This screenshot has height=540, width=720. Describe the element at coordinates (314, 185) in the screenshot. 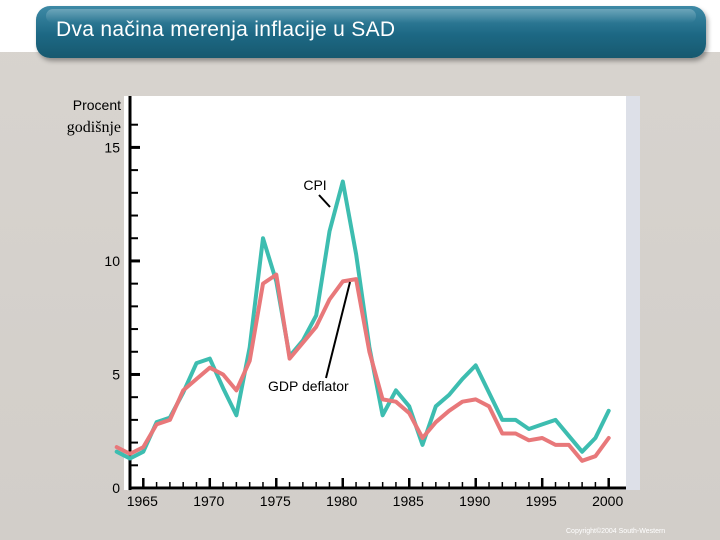

I see `cpi-annotation: CPI` at that location.